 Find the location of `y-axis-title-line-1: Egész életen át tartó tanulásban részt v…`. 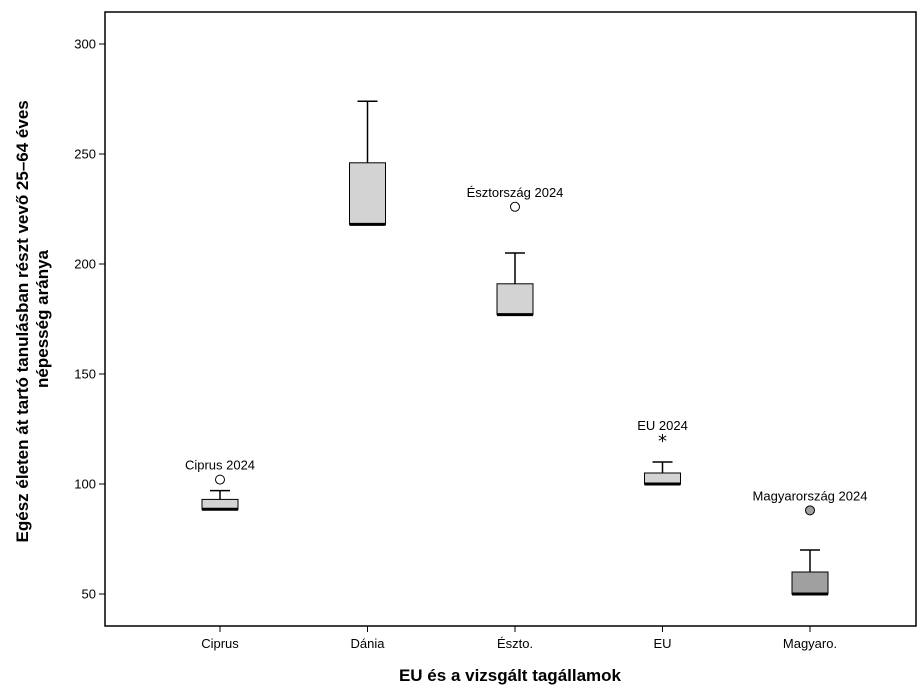

y-axis-title-line-1: Egész életen át tartó tanulásban részt v… is located at coordinates (22, 321).